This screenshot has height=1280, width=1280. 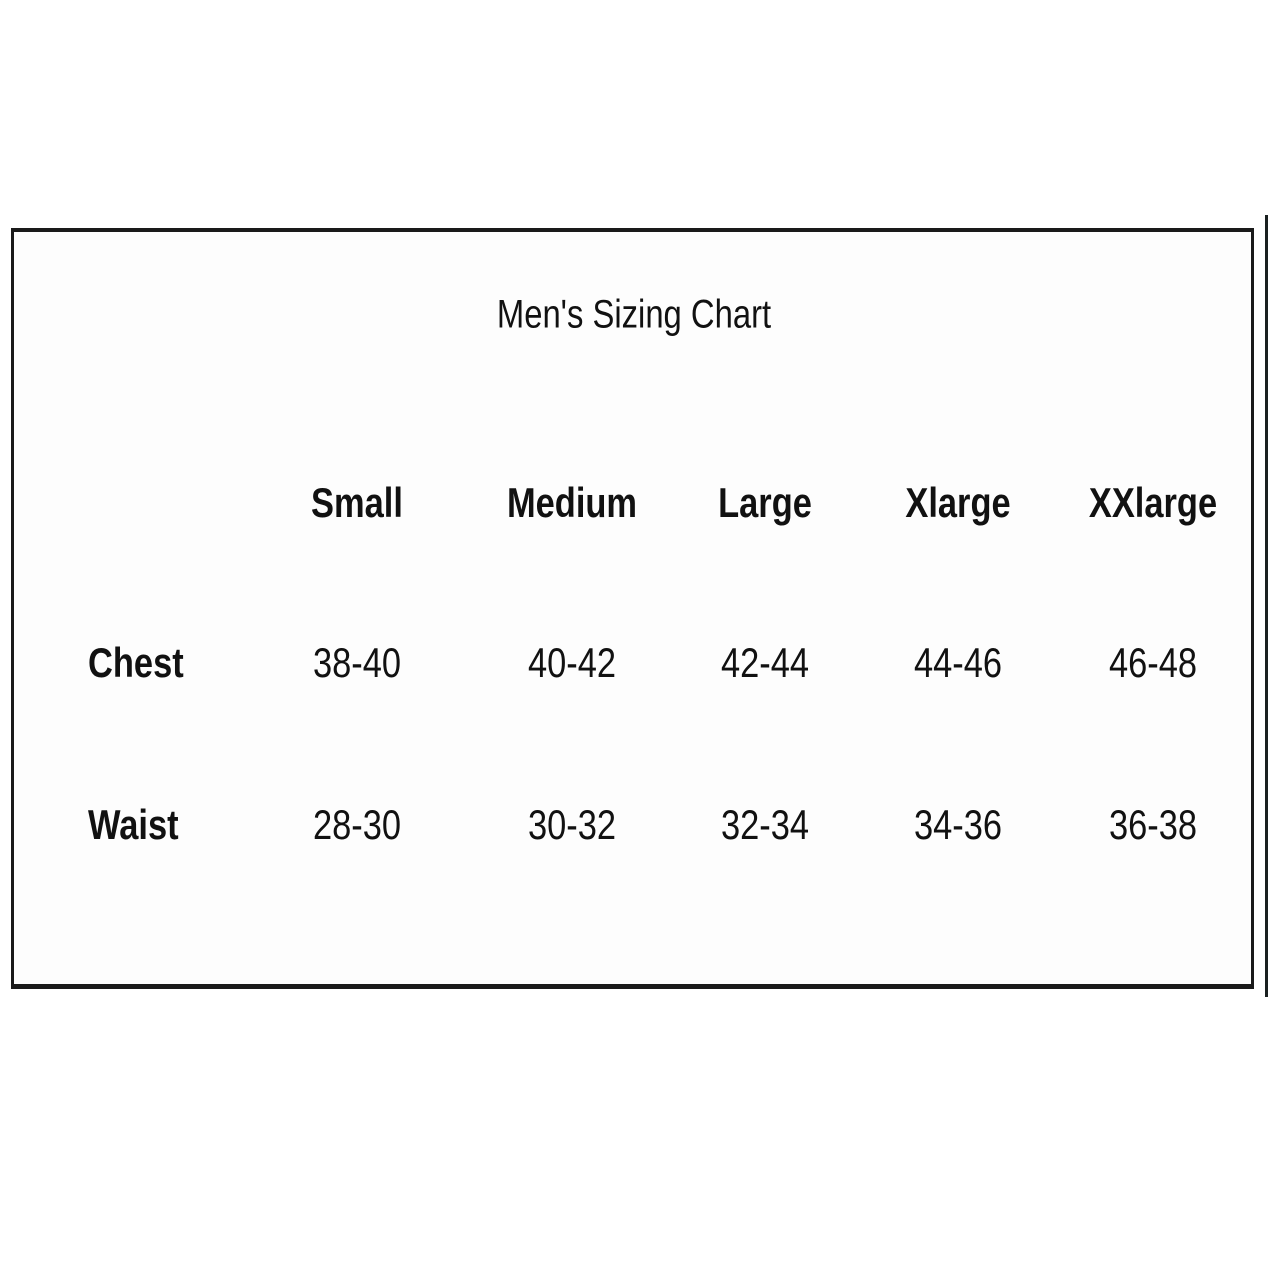 I want to click on table-cell: 38-40, so click(x=357, y=662).